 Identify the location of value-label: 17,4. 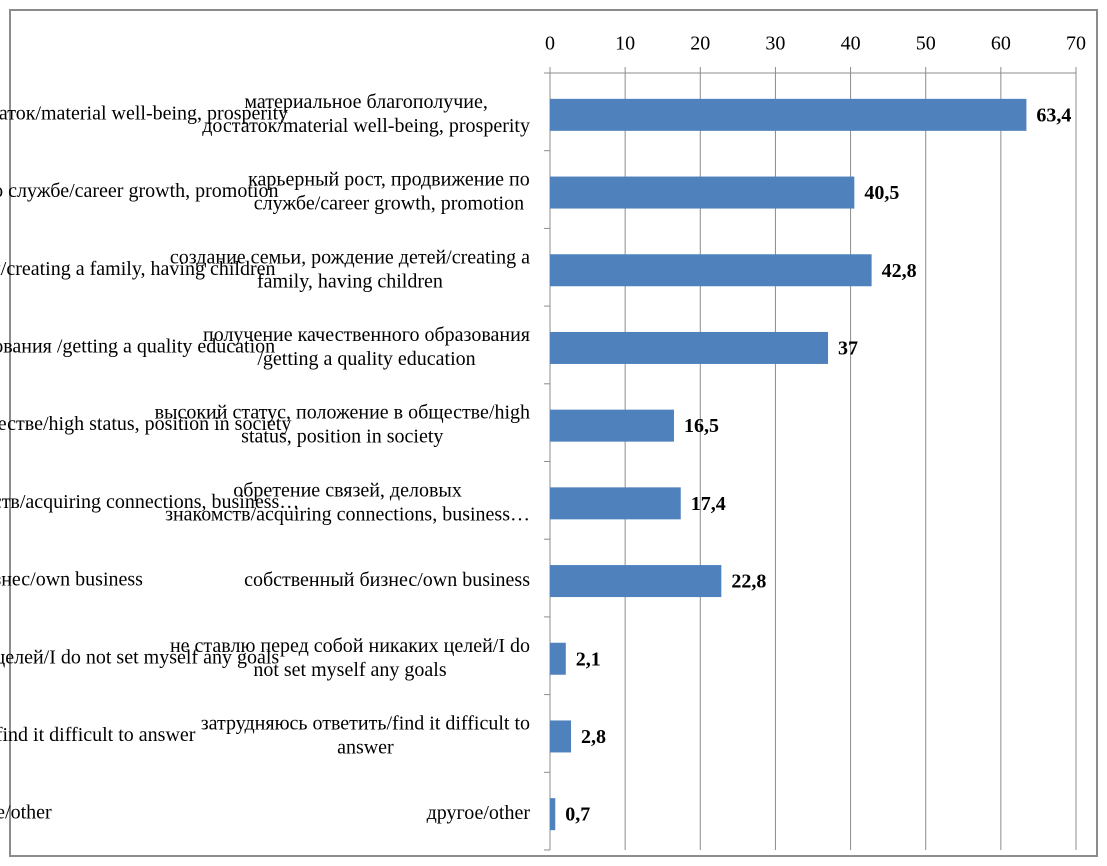
(708, 504).